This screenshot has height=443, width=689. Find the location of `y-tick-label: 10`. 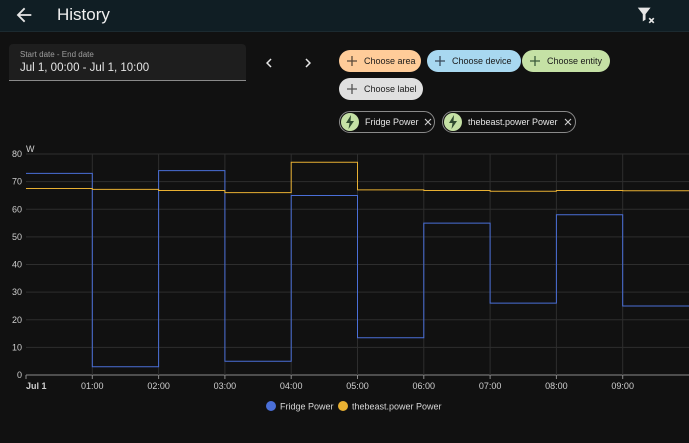

y-tick-label: 10 is located at coordinates (17, 347).